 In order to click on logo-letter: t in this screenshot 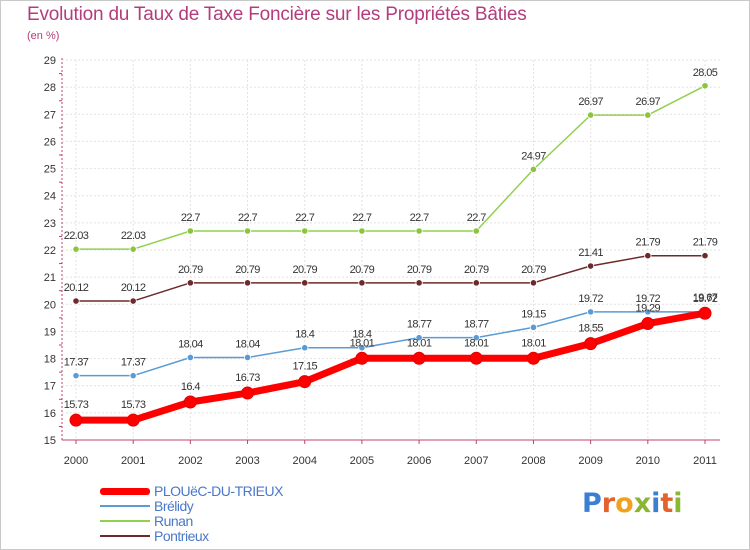, I will do `click(667, 503)`.